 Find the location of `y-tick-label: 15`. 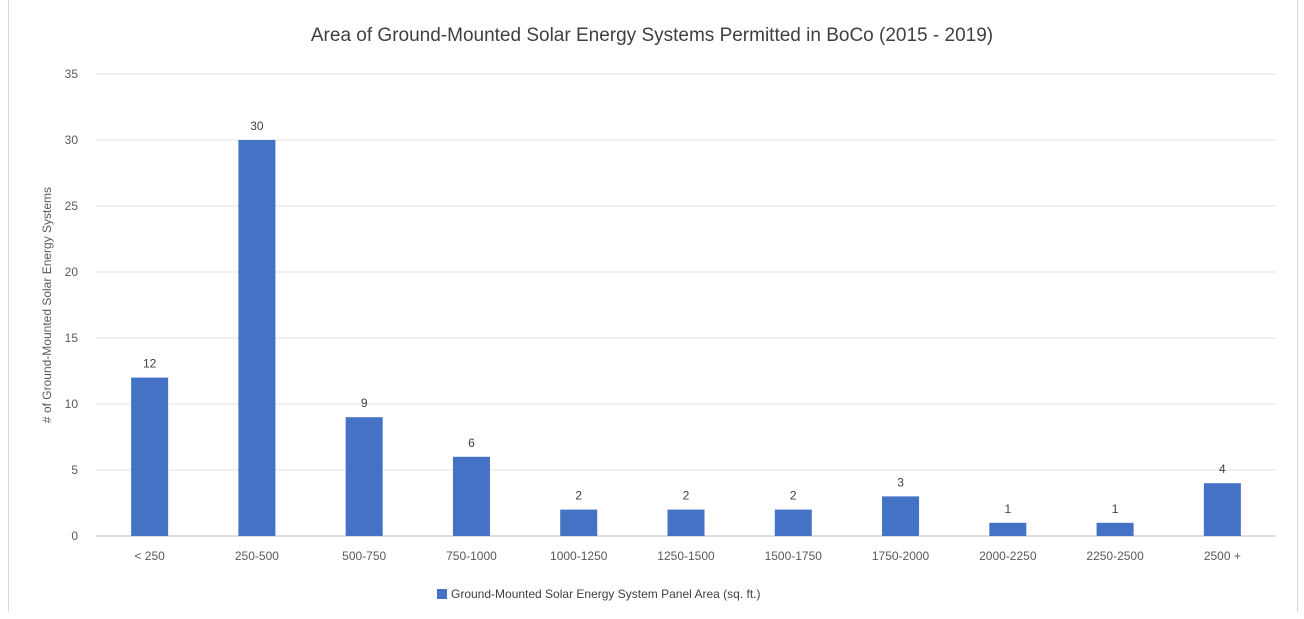

y-tick-label: 15 is located at coordinates (72, 338).